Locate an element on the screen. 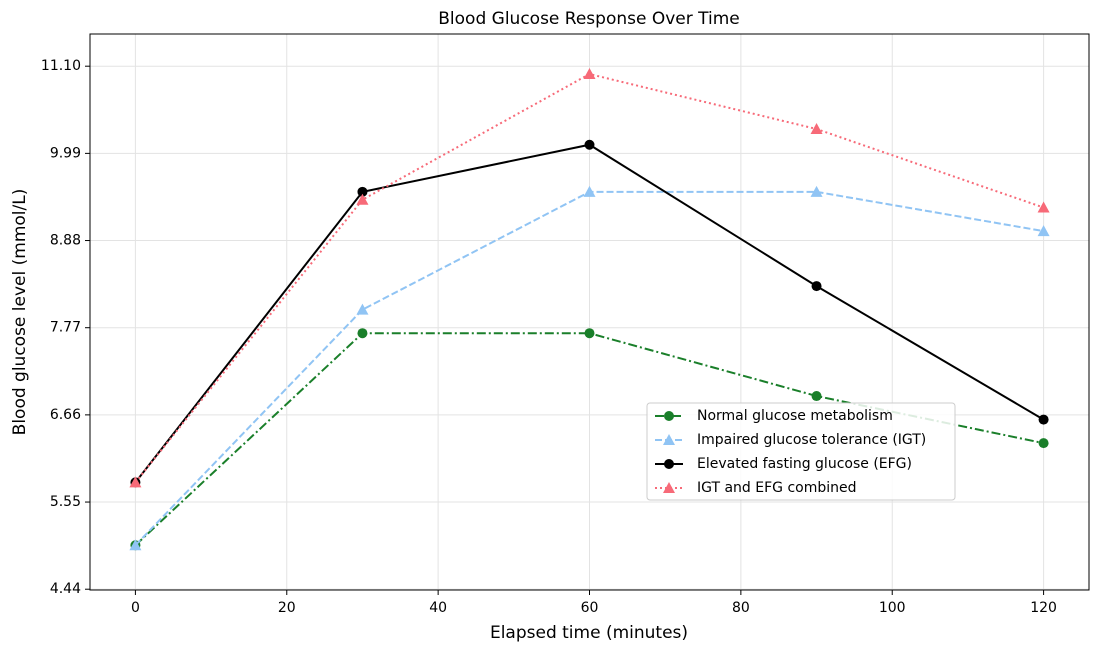 Image resolution: width=1100 pixels, height=657 pixels. x-tick-label: 40 is located at coordinates (438, 608).